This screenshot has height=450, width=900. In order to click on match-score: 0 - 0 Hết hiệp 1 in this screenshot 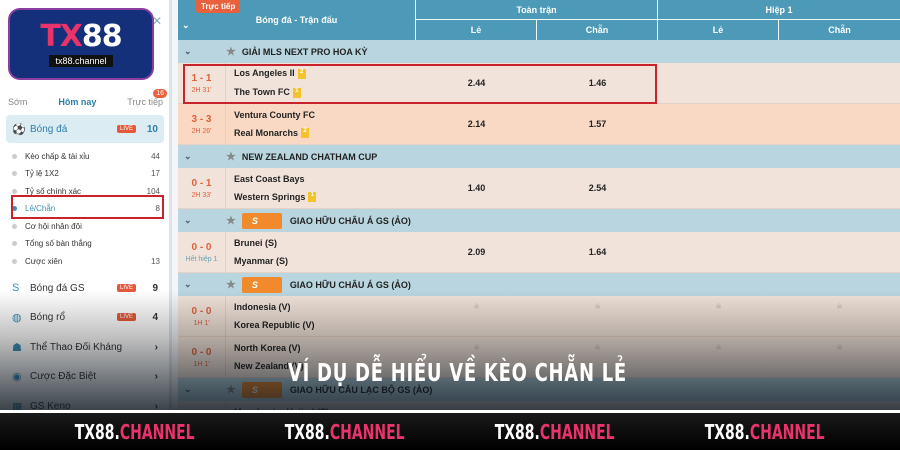, I will do `click(202, 252)`.